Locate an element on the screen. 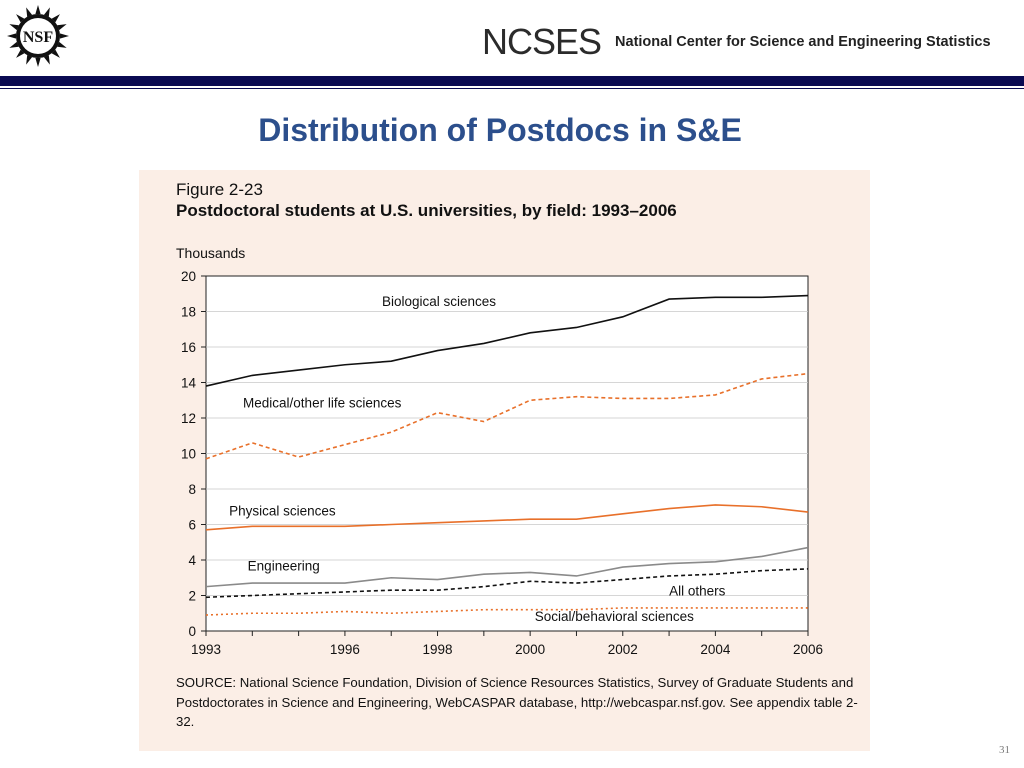 The height and width of the screenshot is (768, 1024). slide-title: Distribution of Postdocs in S&E is located at coordinates (500, 130).